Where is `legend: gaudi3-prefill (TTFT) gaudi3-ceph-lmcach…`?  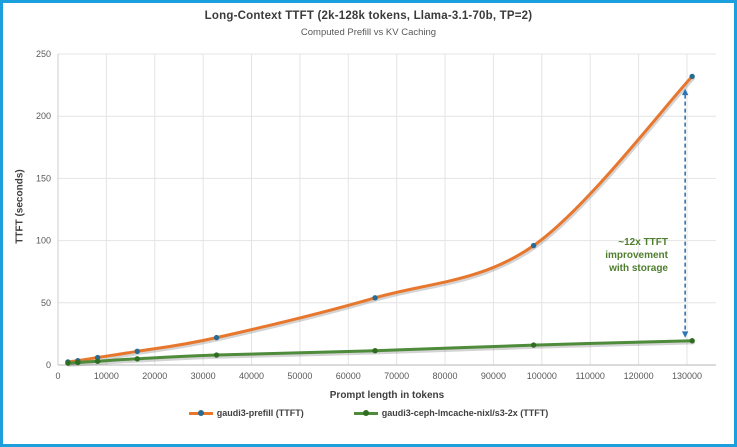
legend: gaudi3-prefill (TTFT) gaudi3-ceph-lmcach… is located at coordinates (368, 413).